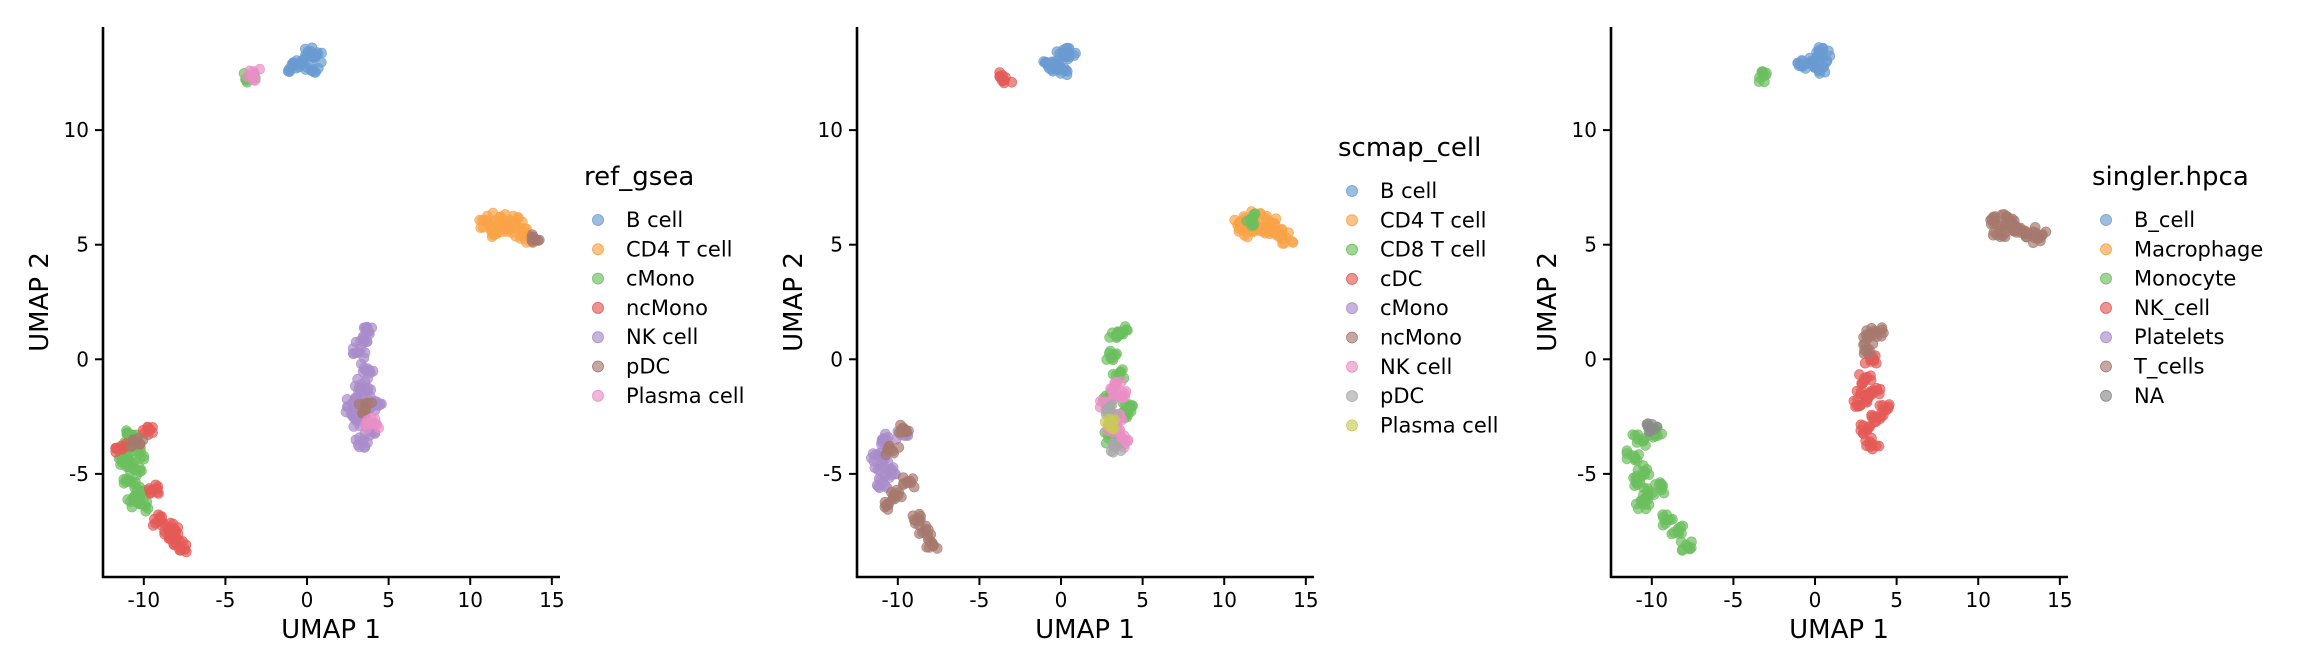 Image resolution: width=2304 pixels, height=672 pixels. Describe the element at coordinates (2198, 249) in the screenshot. I see `legend-label: Macrophage` at that location.